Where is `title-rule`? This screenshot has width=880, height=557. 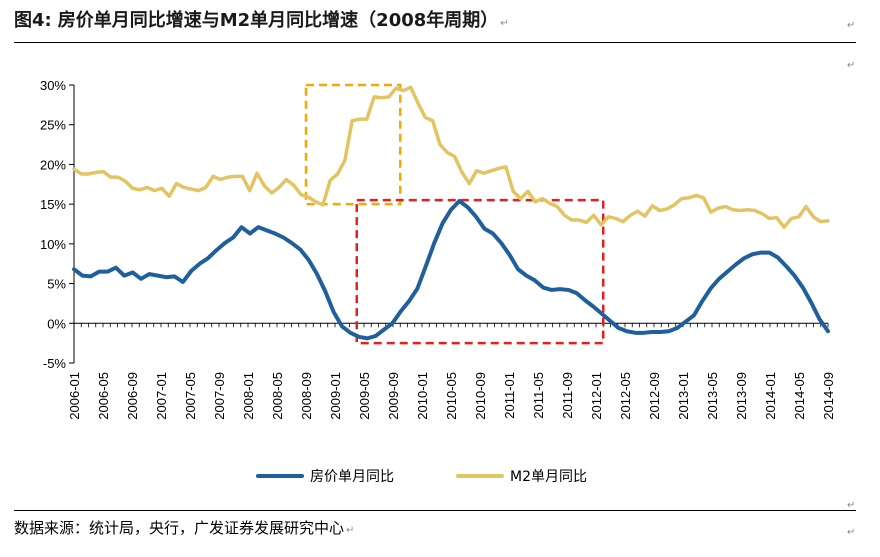
title-rule is located at coordinates (435, 42).